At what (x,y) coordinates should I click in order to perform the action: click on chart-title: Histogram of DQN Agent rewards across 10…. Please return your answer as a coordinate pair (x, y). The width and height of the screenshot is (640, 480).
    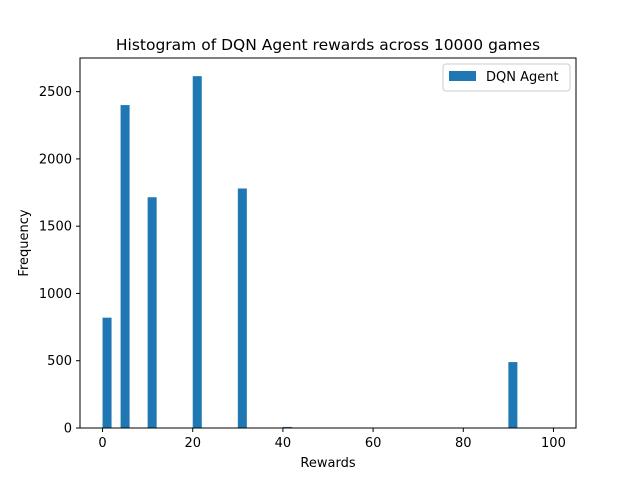
    Looking at the image, I should click on (328, 45).